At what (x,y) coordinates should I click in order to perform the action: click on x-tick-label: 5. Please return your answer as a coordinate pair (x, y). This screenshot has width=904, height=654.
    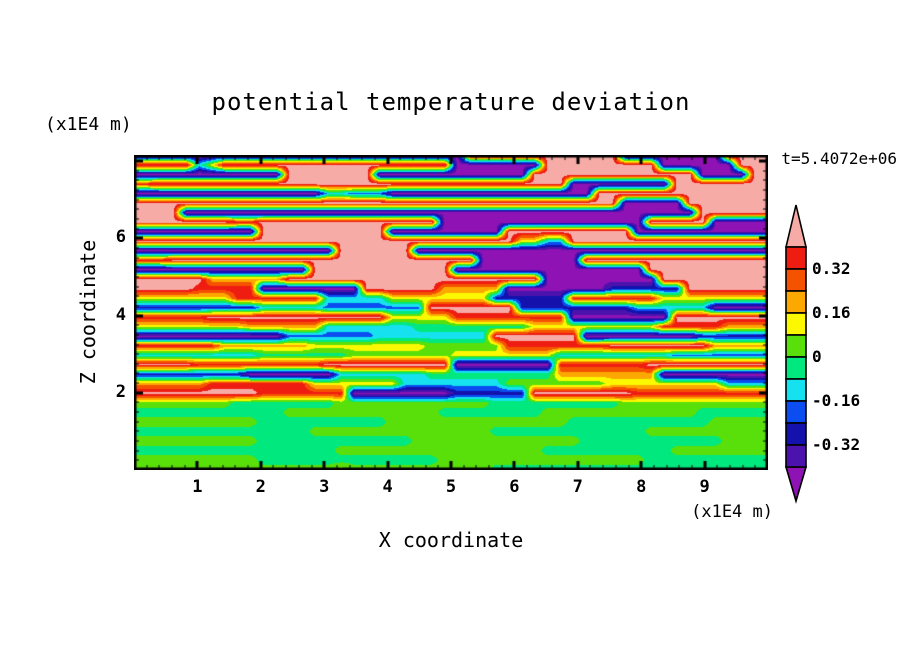
    Looking at the image, I should click on (451, 487).